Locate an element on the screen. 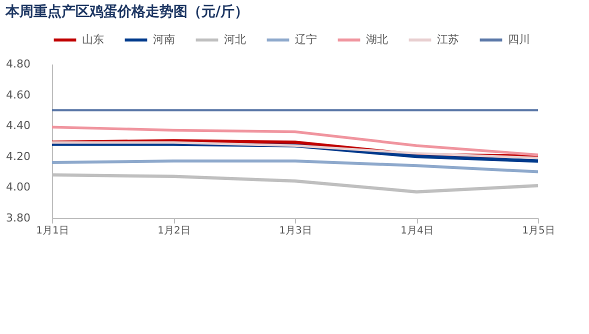 The image size is (589, 334). x-tick-label: 1月1日 is located at coordinates (52, 231).